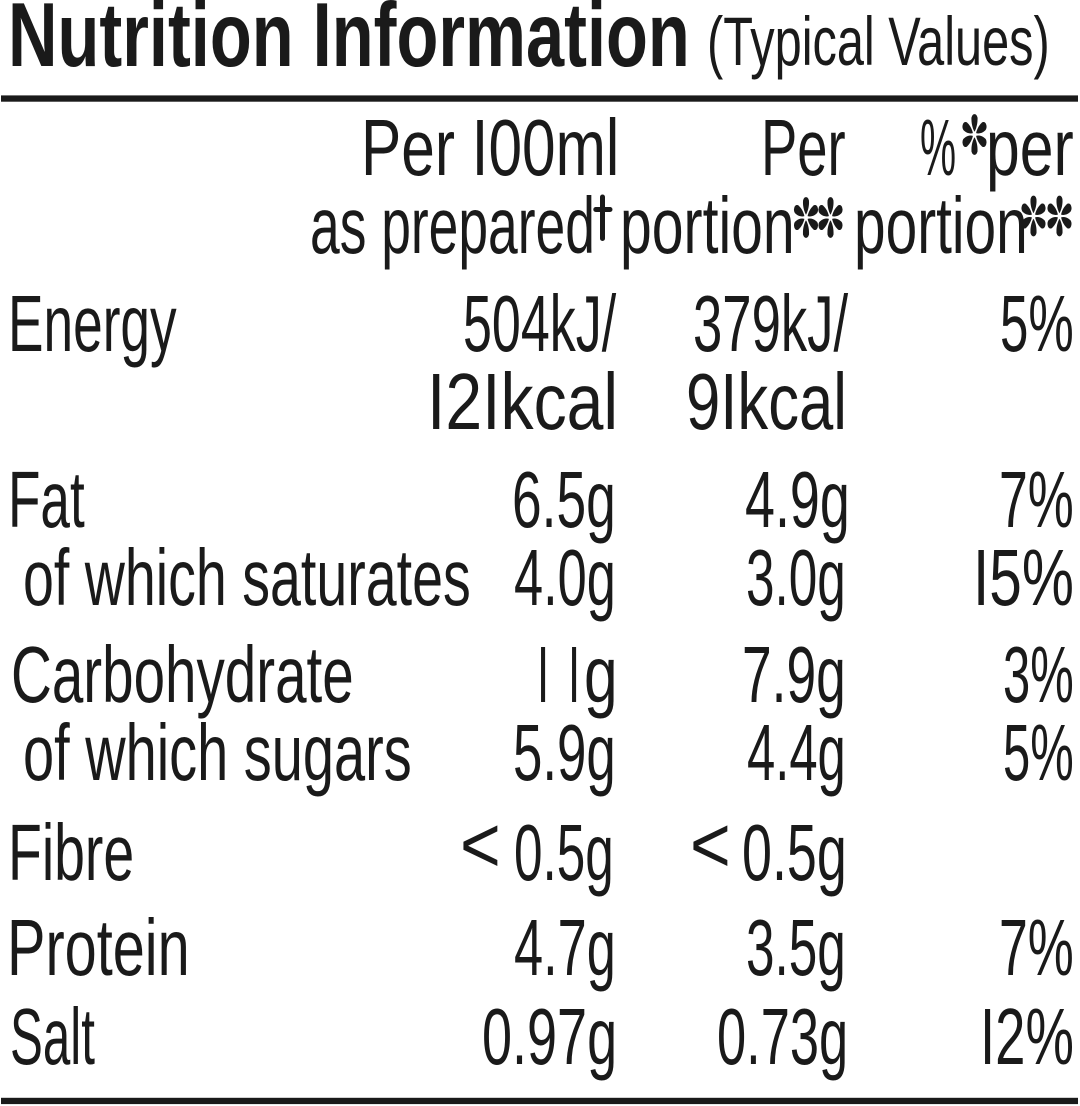 The width and height of the screenshot is (1080, 1106). I want to click on svg-text: Per I00ml, so click(490, 148).